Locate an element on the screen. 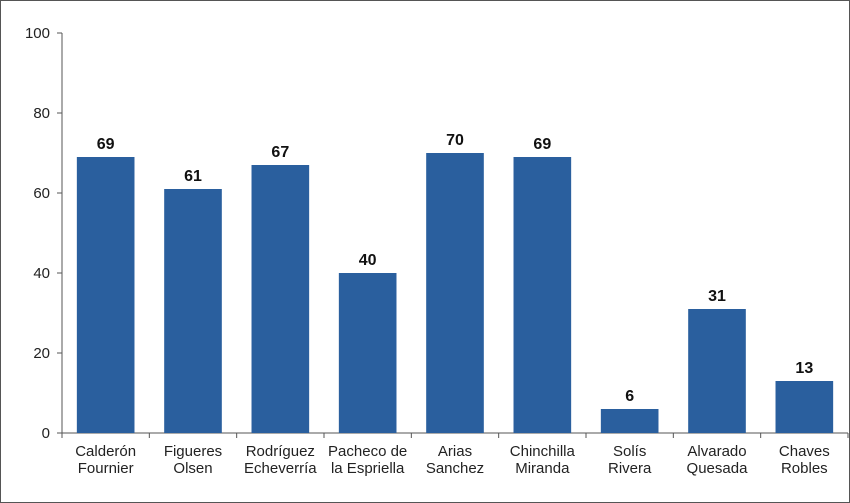 The height and width of the screenshot is (503, 850). x-category-label: Echeverría is located at coordinates (280, 468).